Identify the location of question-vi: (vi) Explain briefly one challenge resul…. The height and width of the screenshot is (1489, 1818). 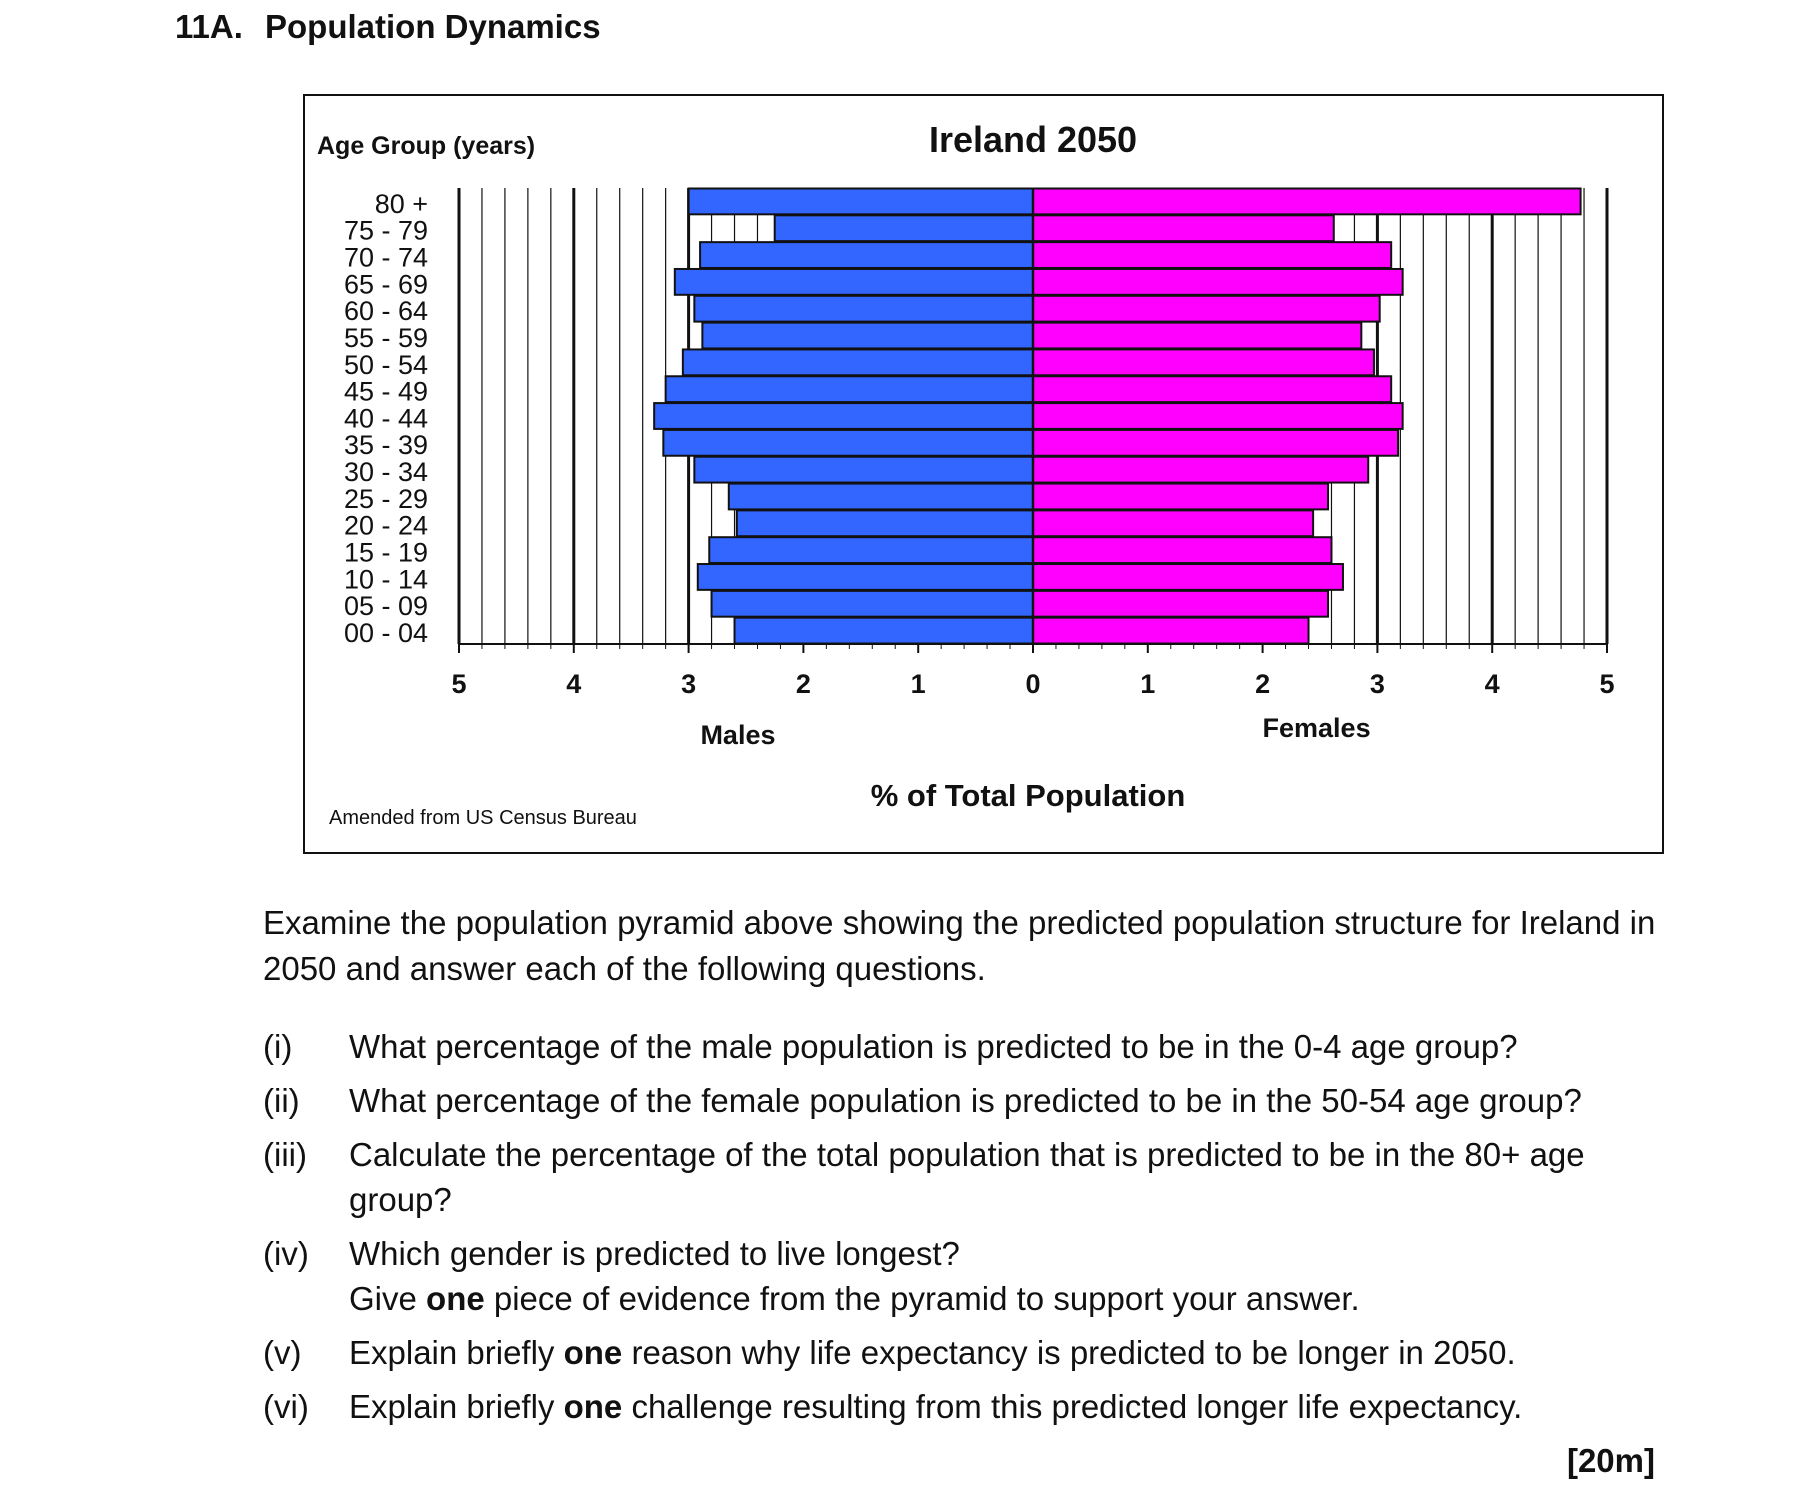
(973, 1406).